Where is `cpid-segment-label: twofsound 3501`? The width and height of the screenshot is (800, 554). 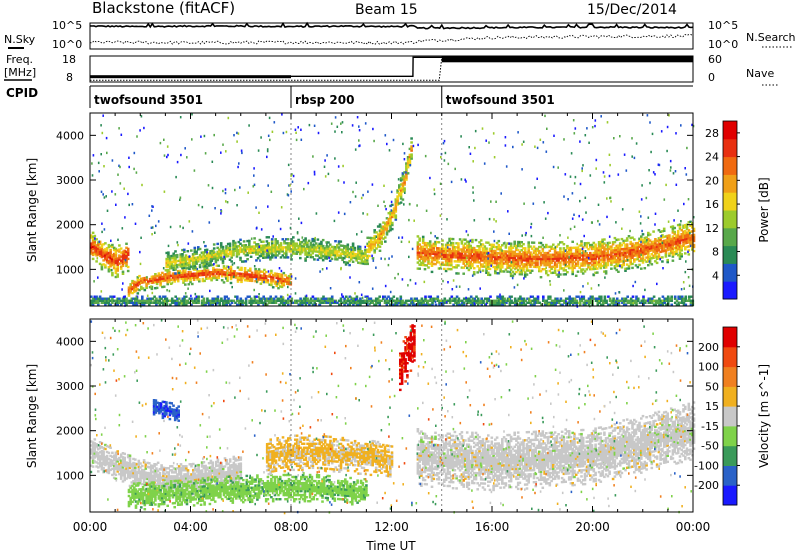
cpid-segment-label: twofsound 3501 is located at coordinates (500, 100).